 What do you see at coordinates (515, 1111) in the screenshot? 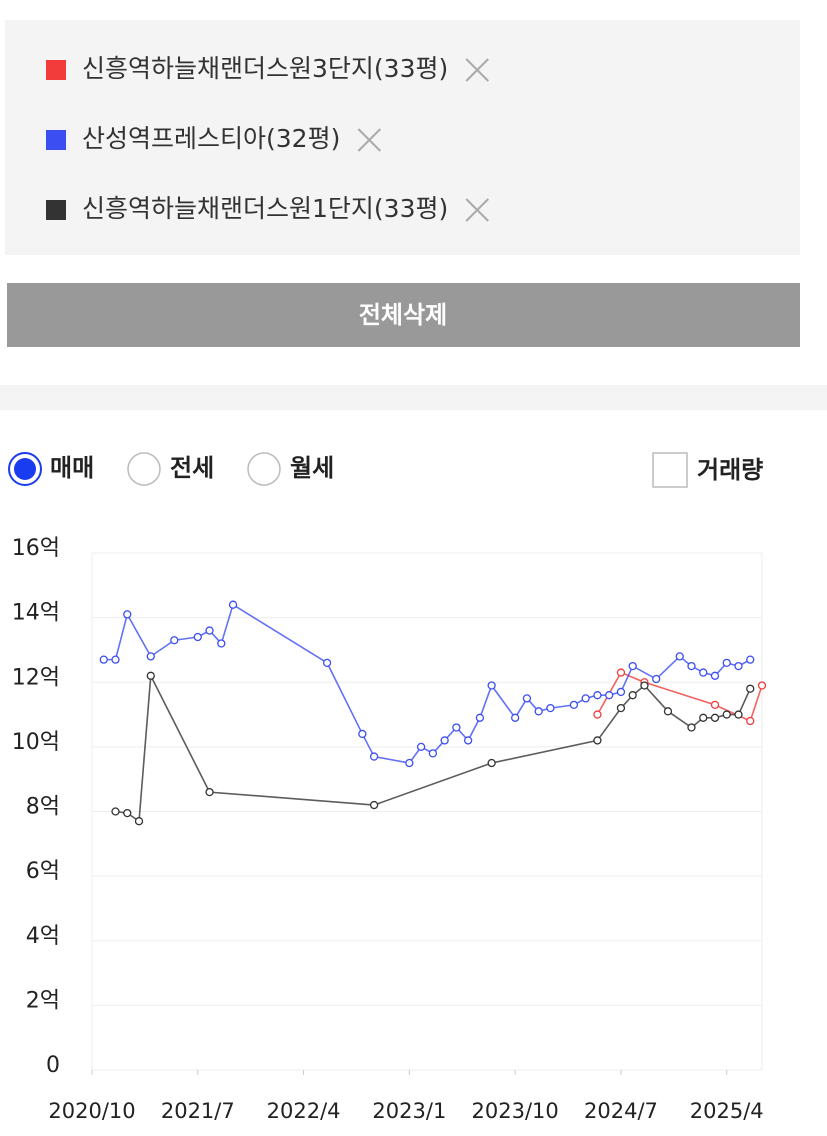
I see `x-tick-label: 2023/10` at bounding box center [515, 1111].